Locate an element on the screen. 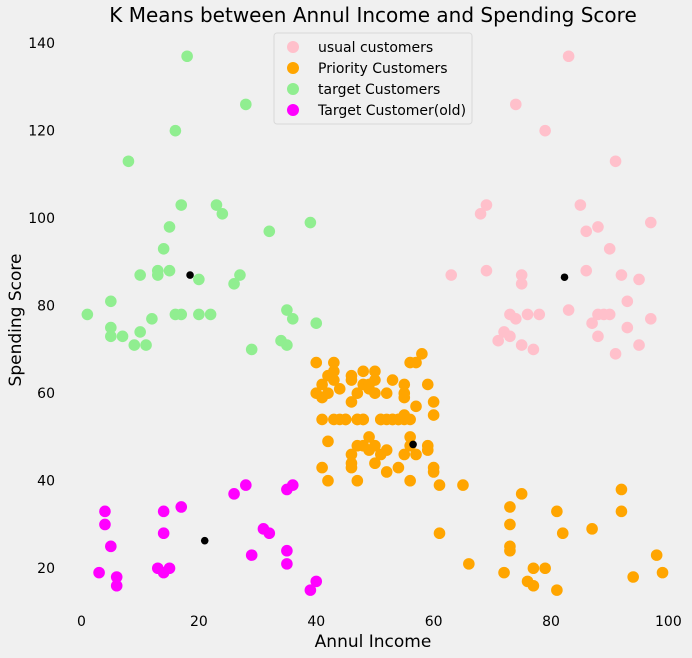  series-usual-customers is located at coordinates (551, 205).